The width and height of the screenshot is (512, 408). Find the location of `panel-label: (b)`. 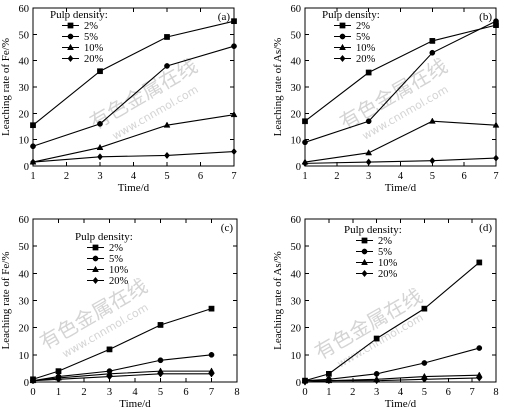

panel-label: (b) is located at coordinates (485, 17).